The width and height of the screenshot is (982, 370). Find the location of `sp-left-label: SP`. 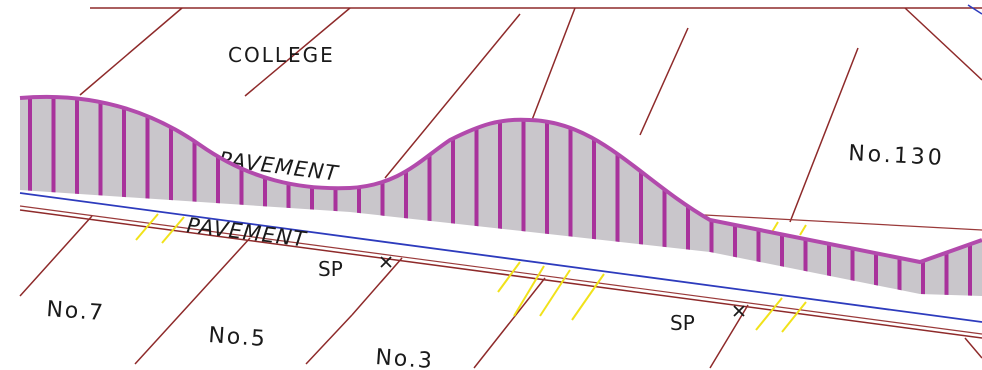

sp-left-label: SP is located at coordinates (330, 269).